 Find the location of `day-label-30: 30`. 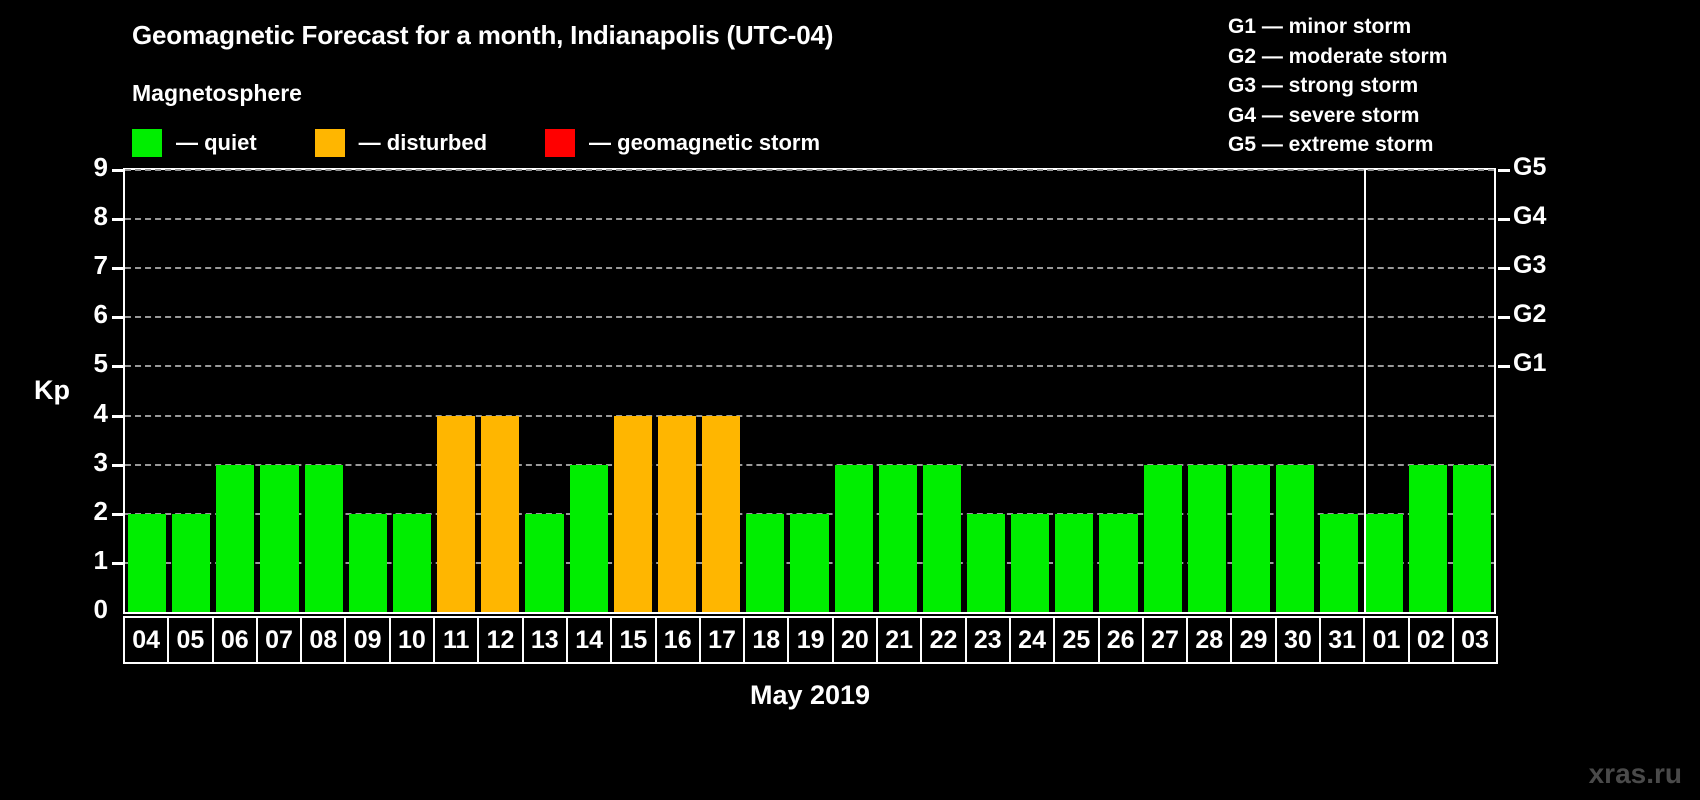

day-label-30: 30 is located at coordinates (1298, 640).